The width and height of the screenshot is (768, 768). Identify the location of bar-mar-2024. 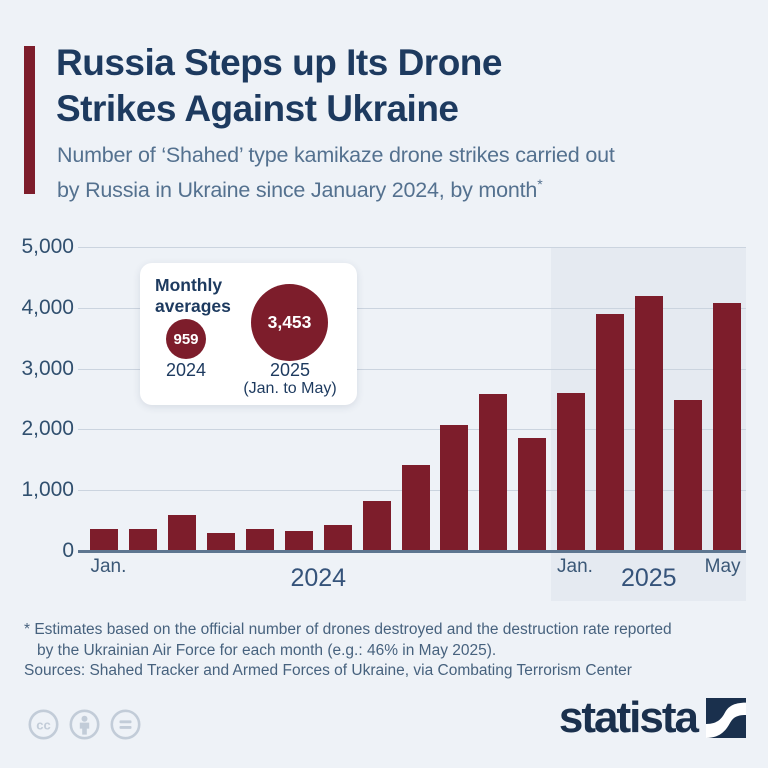
(182, 532).